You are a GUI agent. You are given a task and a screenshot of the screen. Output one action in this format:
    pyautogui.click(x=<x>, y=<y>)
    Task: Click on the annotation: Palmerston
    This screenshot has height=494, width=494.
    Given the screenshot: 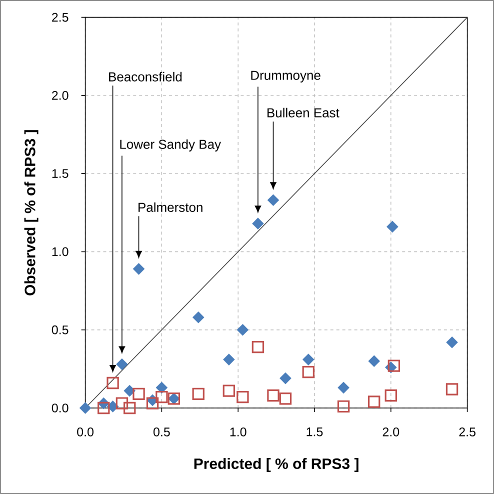 What is the action you would take?
    pyautogui.click(x=170, y=207)
    